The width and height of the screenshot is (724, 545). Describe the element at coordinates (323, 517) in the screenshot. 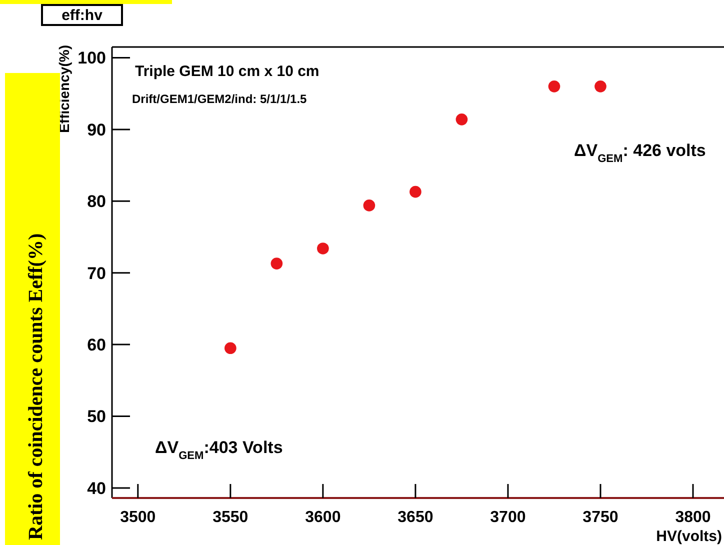

I see `x-tick-label: 3600` at that location.